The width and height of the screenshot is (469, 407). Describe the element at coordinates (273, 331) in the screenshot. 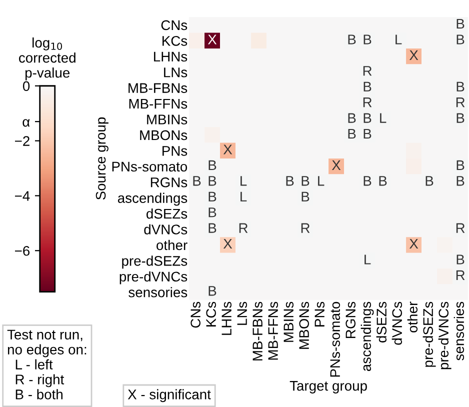

I see `x-tick-label: MB-FFNs` at that location.